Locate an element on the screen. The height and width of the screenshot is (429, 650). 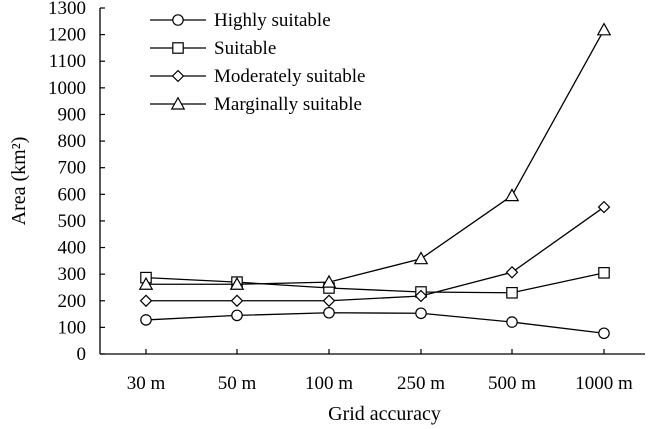
y-tick-label: 600 is located at coordinates (72, 194).